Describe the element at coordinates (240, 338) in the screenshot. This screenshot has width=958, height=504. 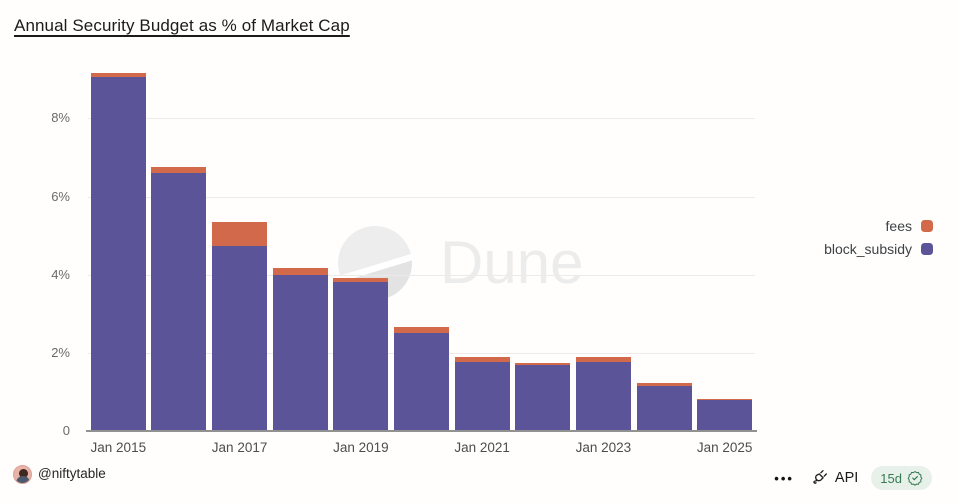
I see `bar-segment-block_subsidy-2017` at that location.